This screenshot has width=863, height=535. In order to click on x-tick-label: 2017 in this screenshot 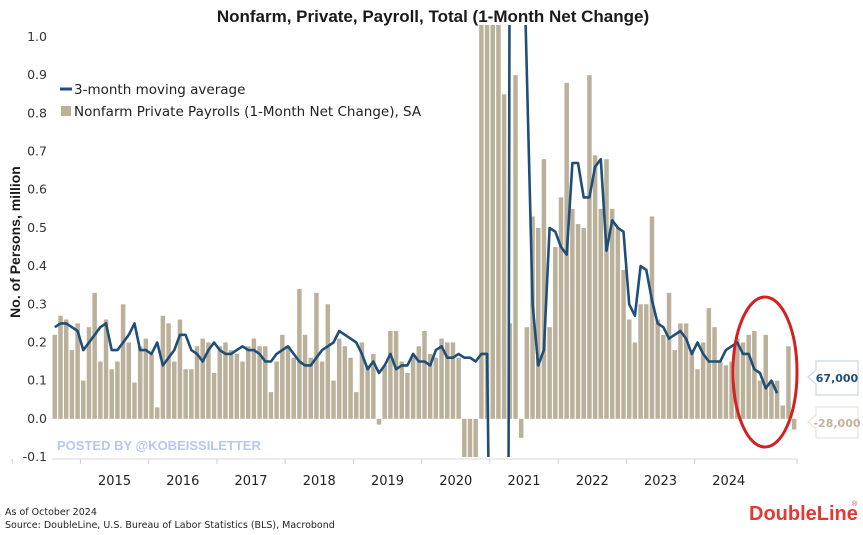, I will do `click(250, 481)`.